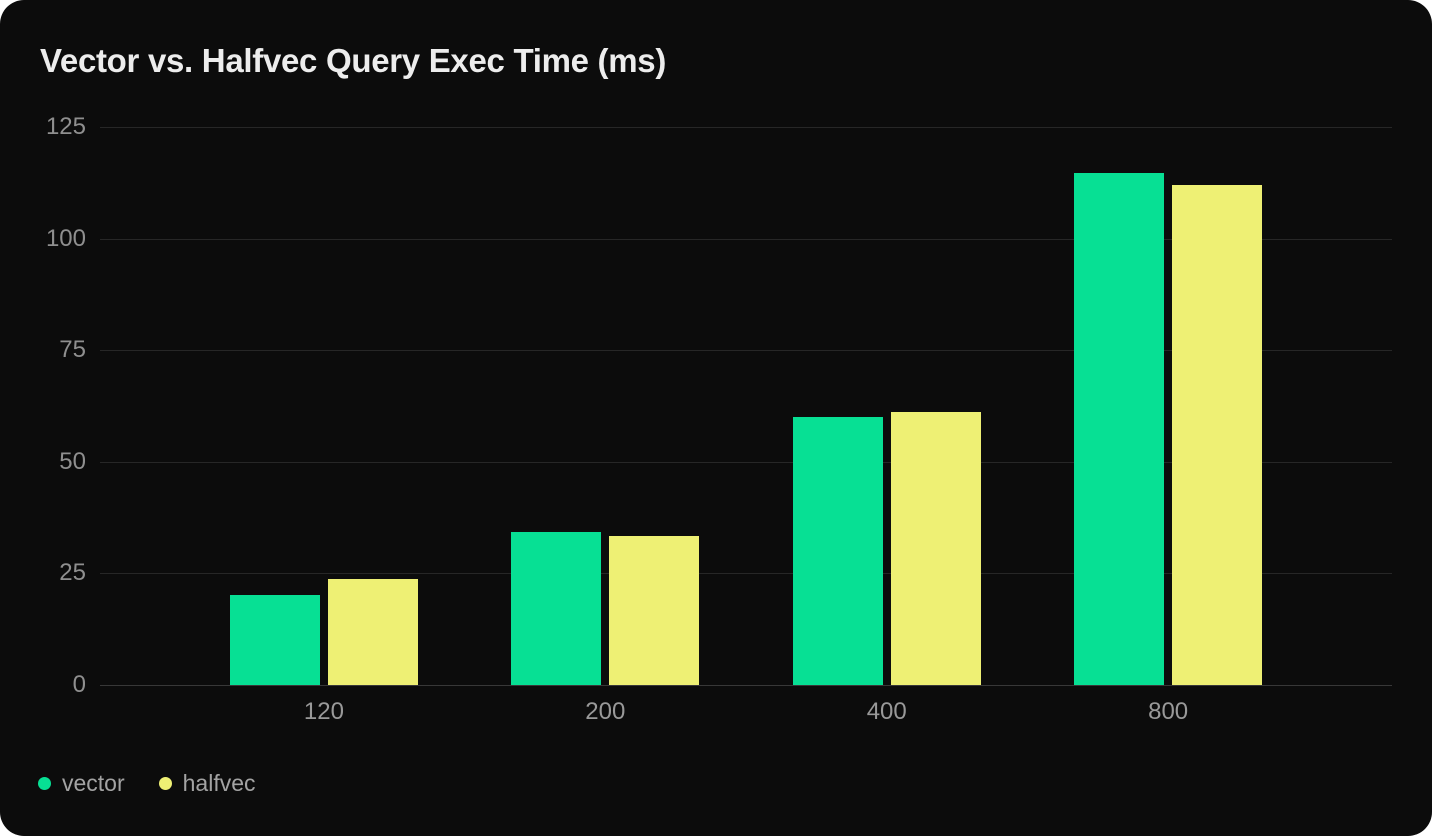  I want to click on legend: vector halfvec, so click(147, 783).